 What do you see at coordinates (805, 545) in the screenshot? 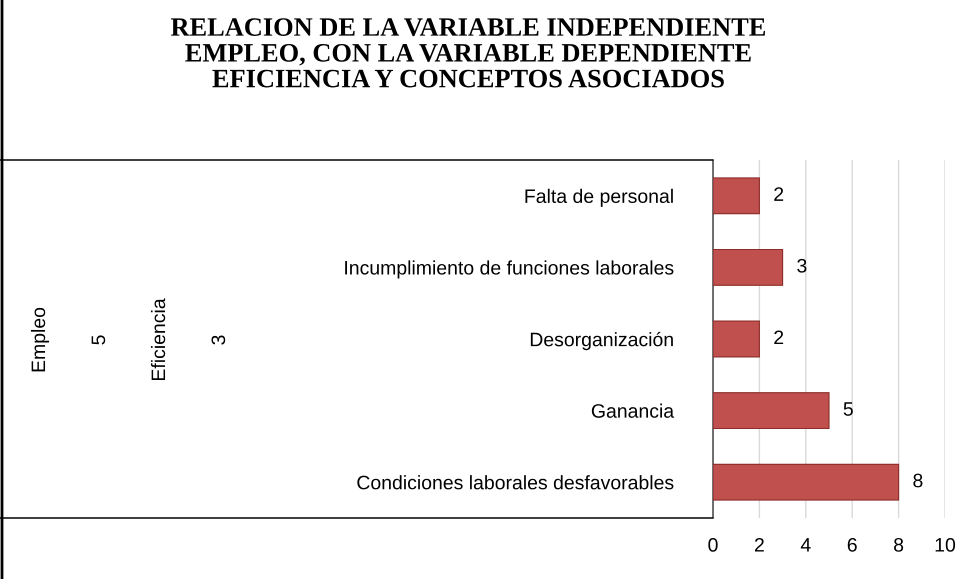
I see `x-tick-label: 4` at bounding box center [805, 545].